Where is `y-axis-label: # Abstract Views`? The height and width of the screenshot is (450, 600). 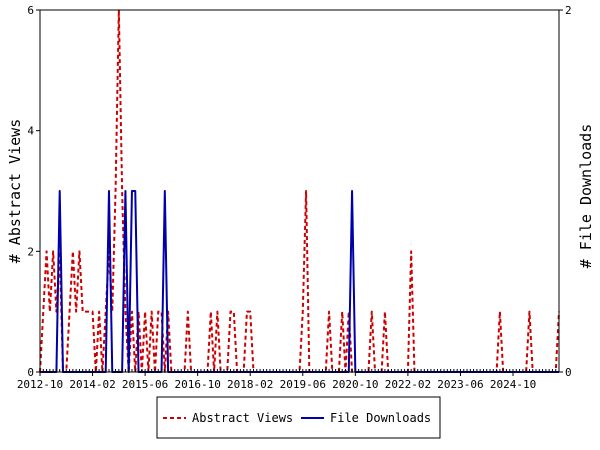
y-axis-label: # Abstract Views is located at coordinates (15, 191).